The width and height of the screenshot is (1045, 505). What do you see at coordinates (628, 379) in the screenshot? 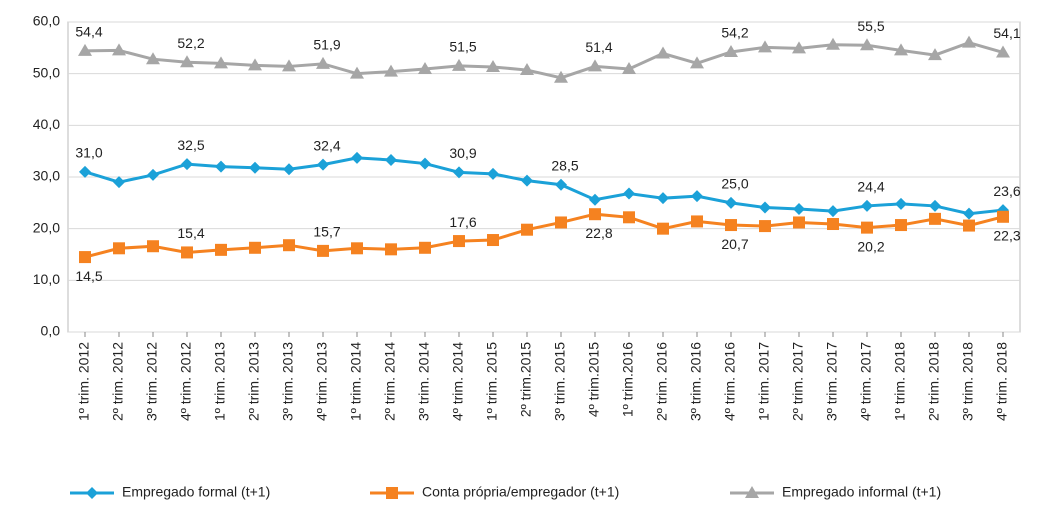
I see `x-tick-label: 1º trim.2016` at bounding box center [628, 379].